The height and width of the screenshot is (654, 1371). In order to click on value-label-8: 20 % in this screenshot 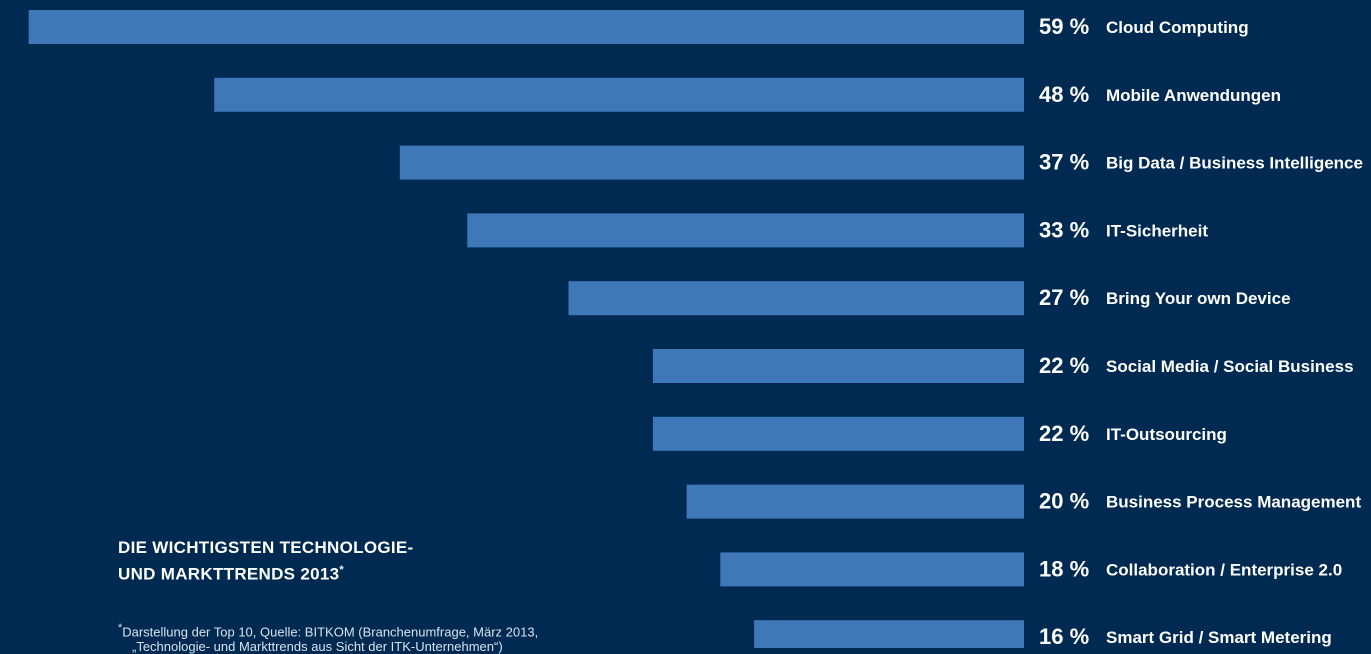, I will do `click(1064, 501)`.